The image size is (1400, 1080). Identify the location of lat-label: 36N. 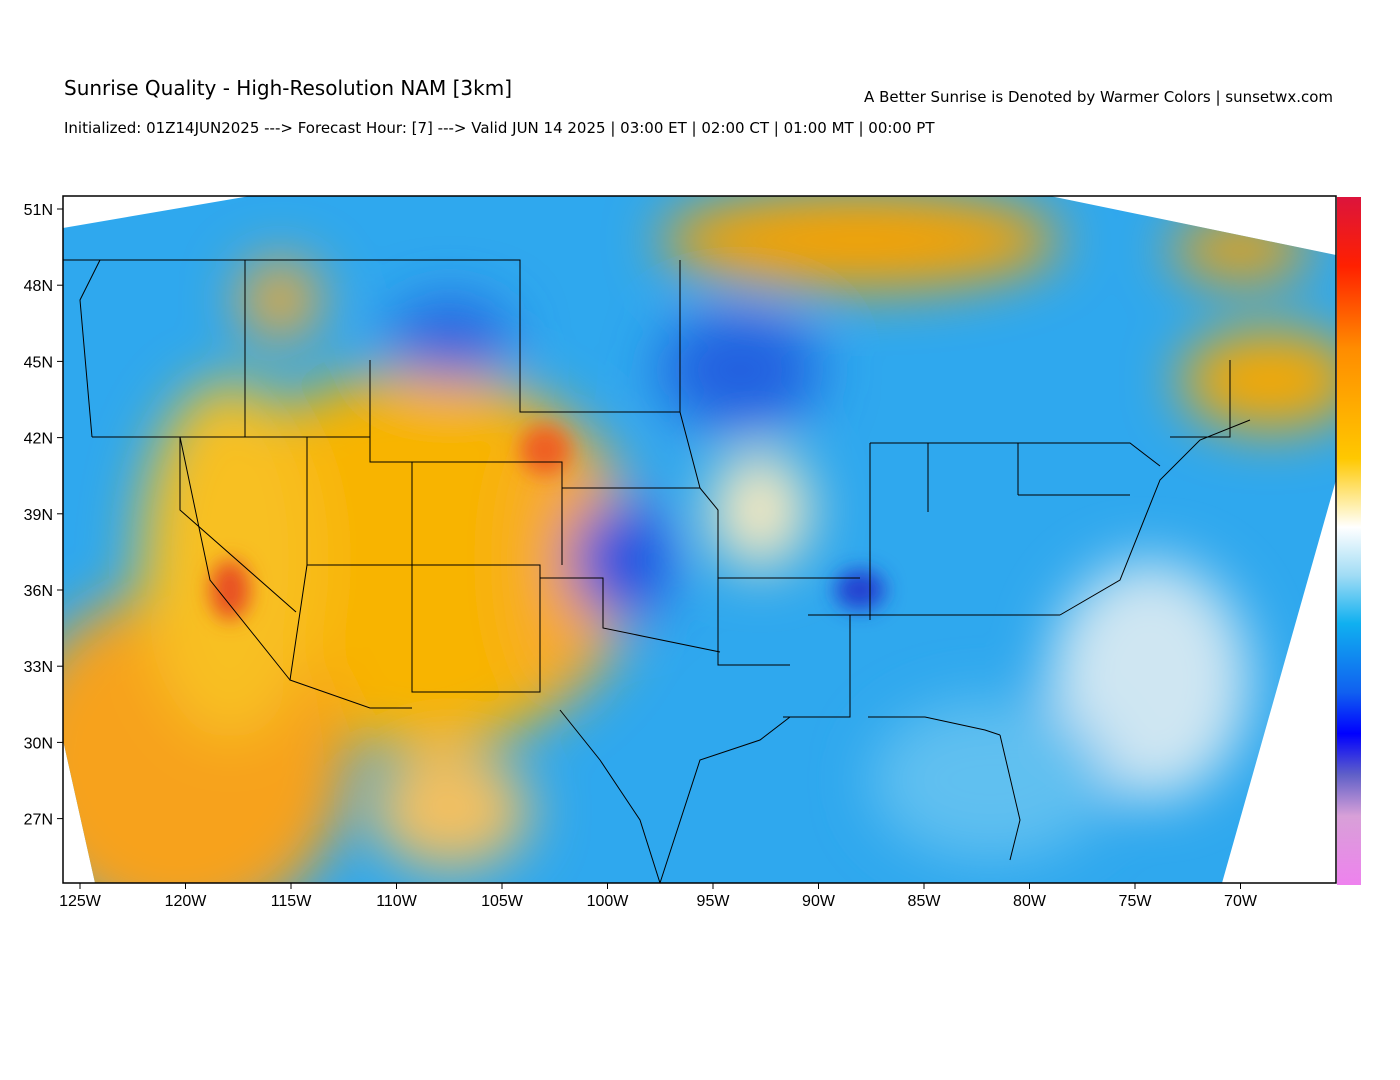
(38, 591).